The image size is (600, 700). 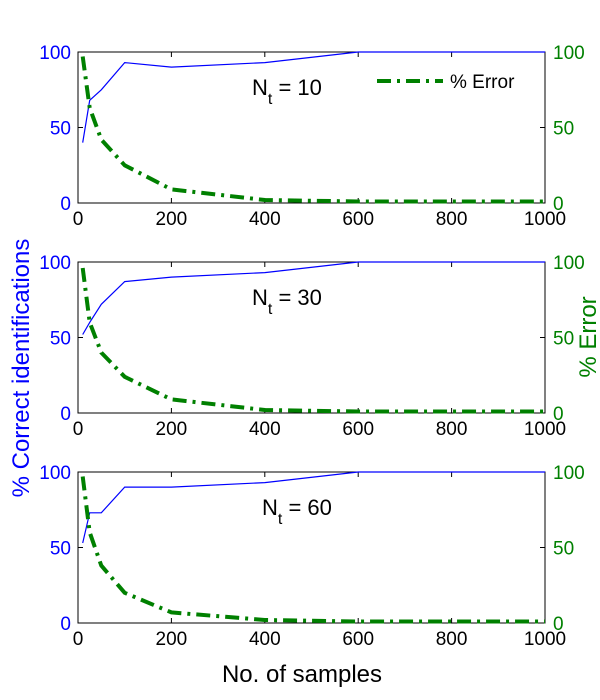 I want to click on annotation-rest: = 30, so click(x=297, y=297).